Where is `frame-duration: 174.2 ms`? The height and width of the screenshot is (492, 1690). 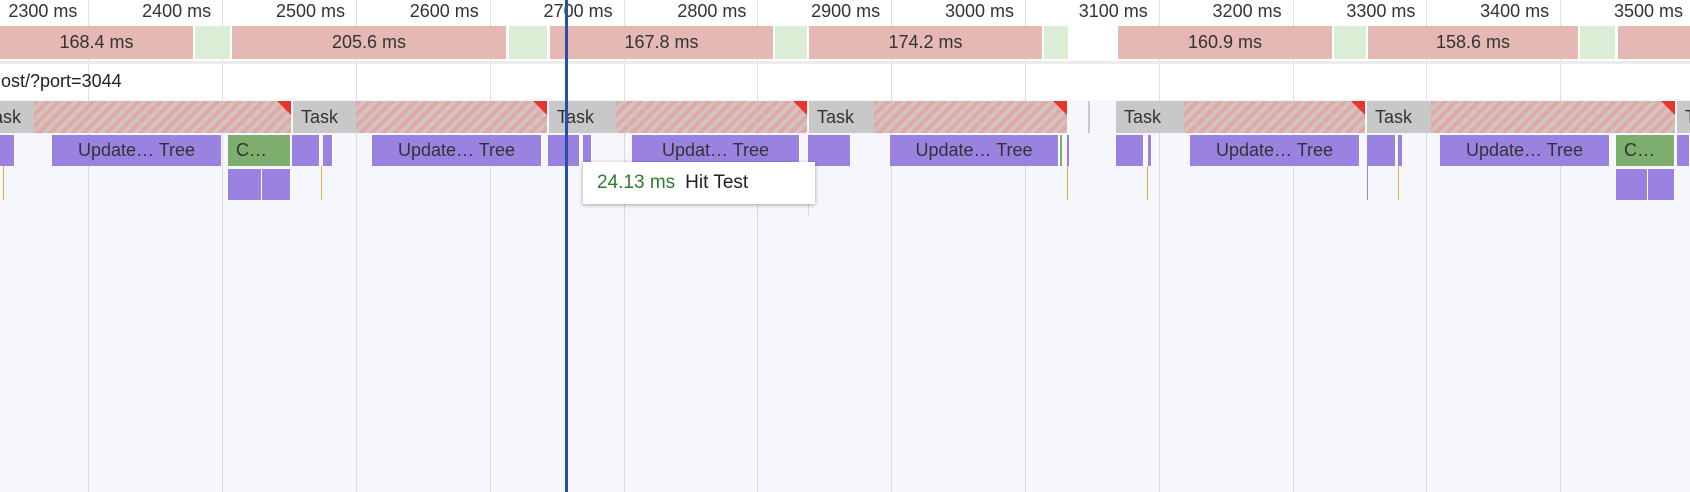 frame-duration: 174.2 ms is located at coordinates (925, 42).